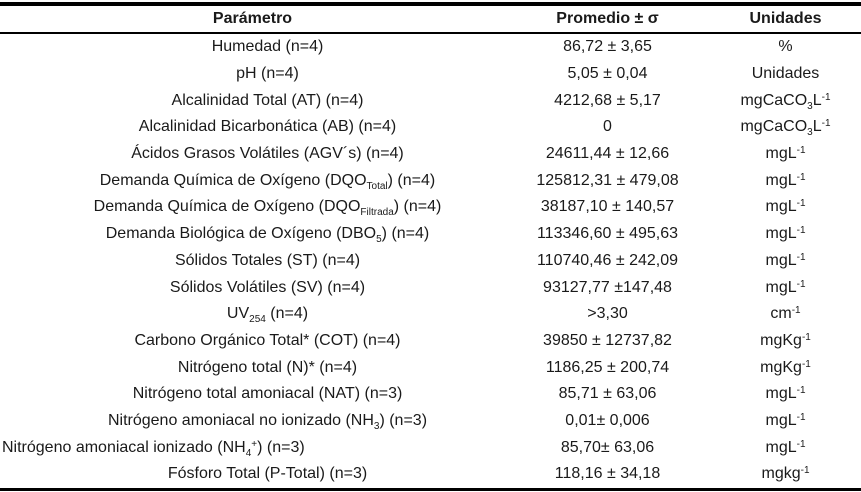 The image size is (861, 492). I want to click on unit-cell: mgCaCO3L-1, so click(785, 100).